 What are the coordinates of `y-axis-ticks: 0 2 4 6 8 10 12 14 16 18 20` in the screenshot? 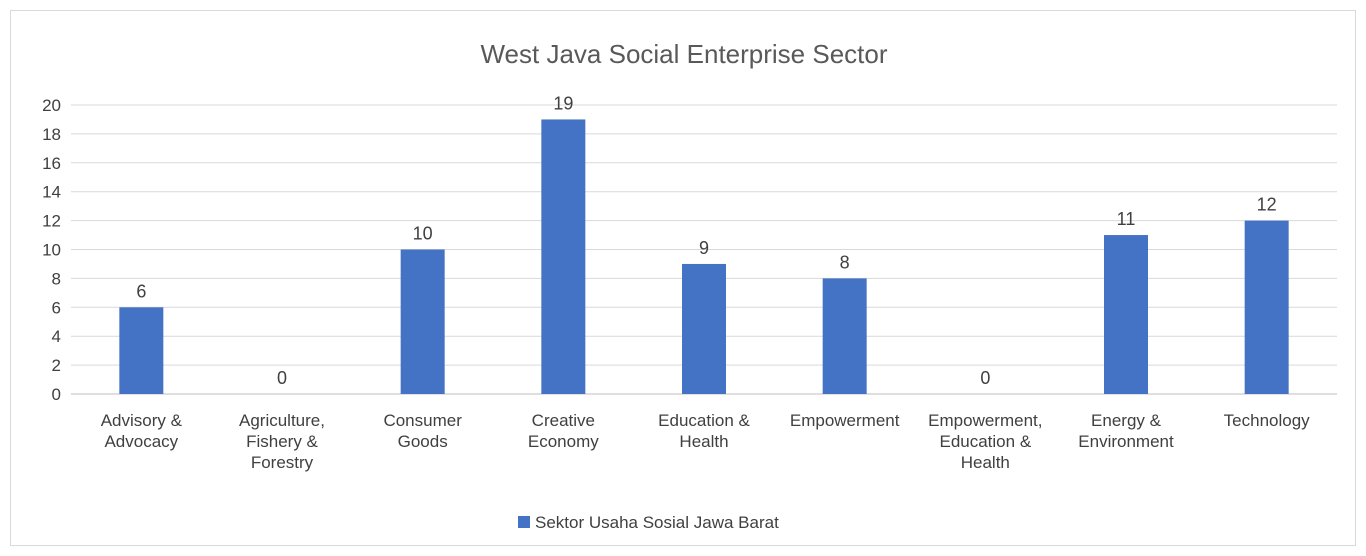 It's located at (51, 250).